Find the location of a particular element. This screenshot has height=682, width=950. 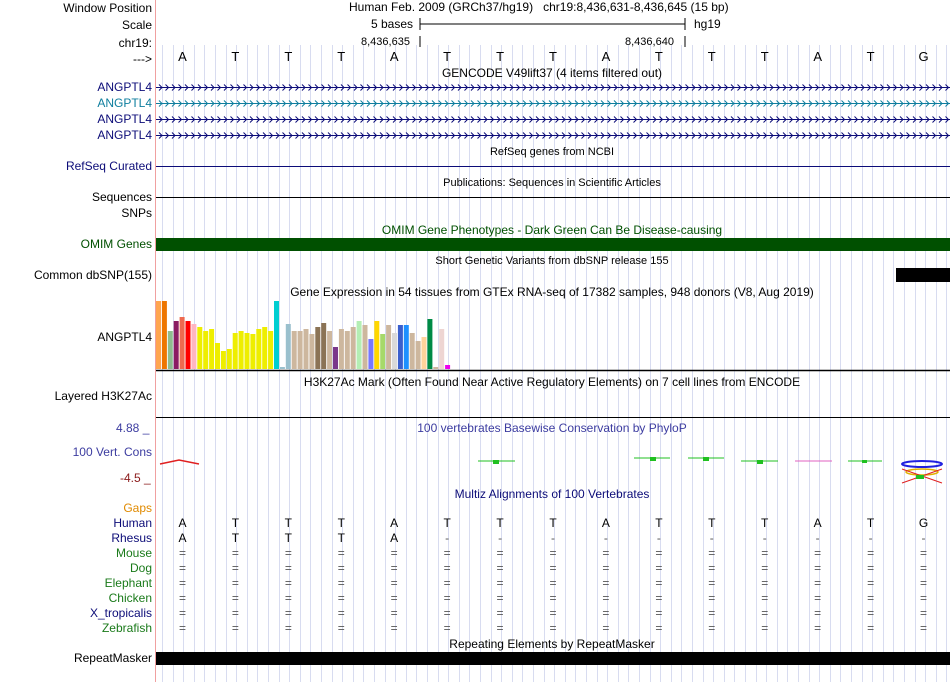

gencode-transcripts is located at coordinates (553, 111).